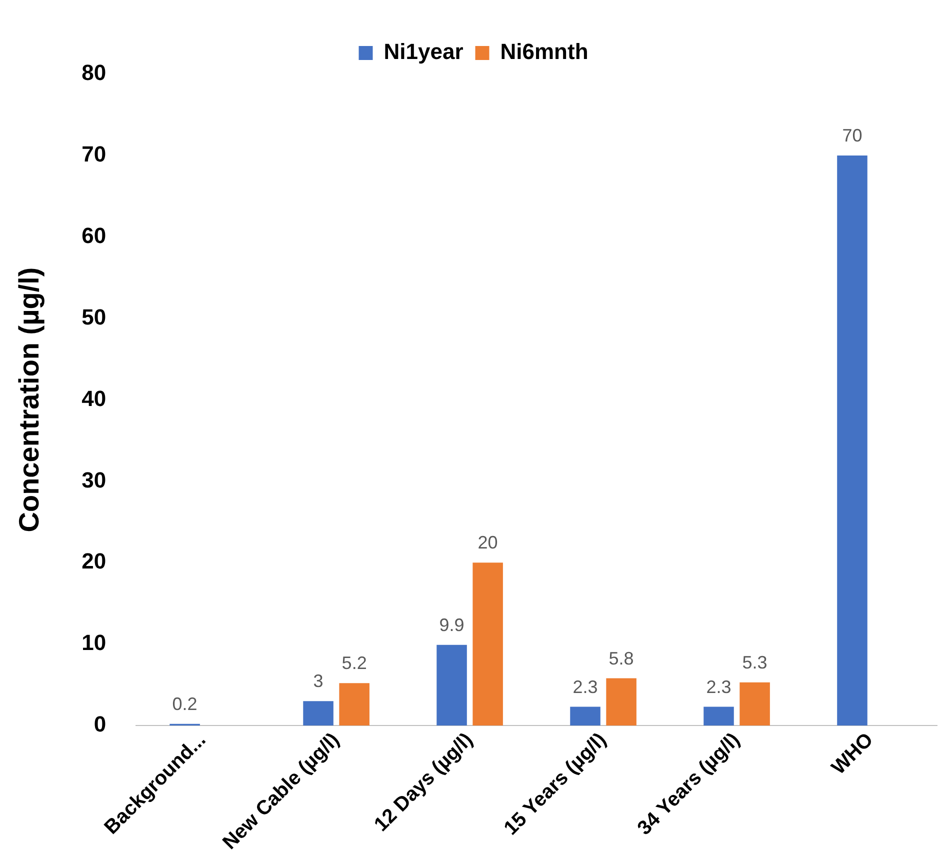 The height and width of the screenshot is (868, 947). Describe the element at coordinates (94, 643) in the screenshot. I see `y-tick-label: 10` at that location.